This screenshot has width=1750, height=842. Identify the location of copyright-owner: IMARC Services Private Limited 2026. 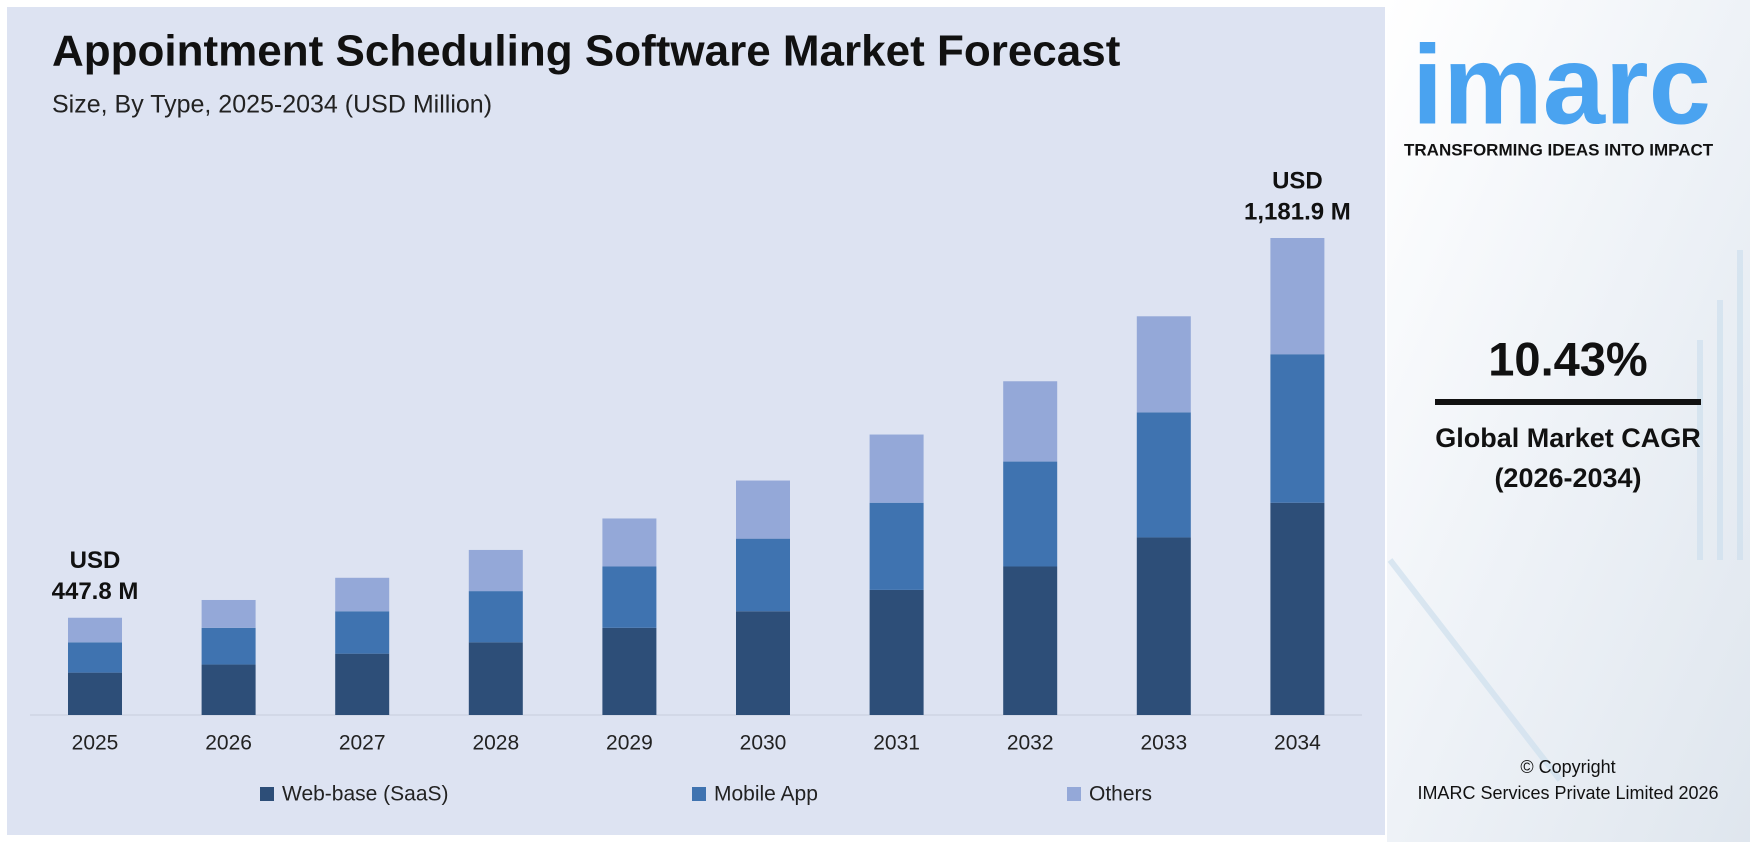
(1567, 793).